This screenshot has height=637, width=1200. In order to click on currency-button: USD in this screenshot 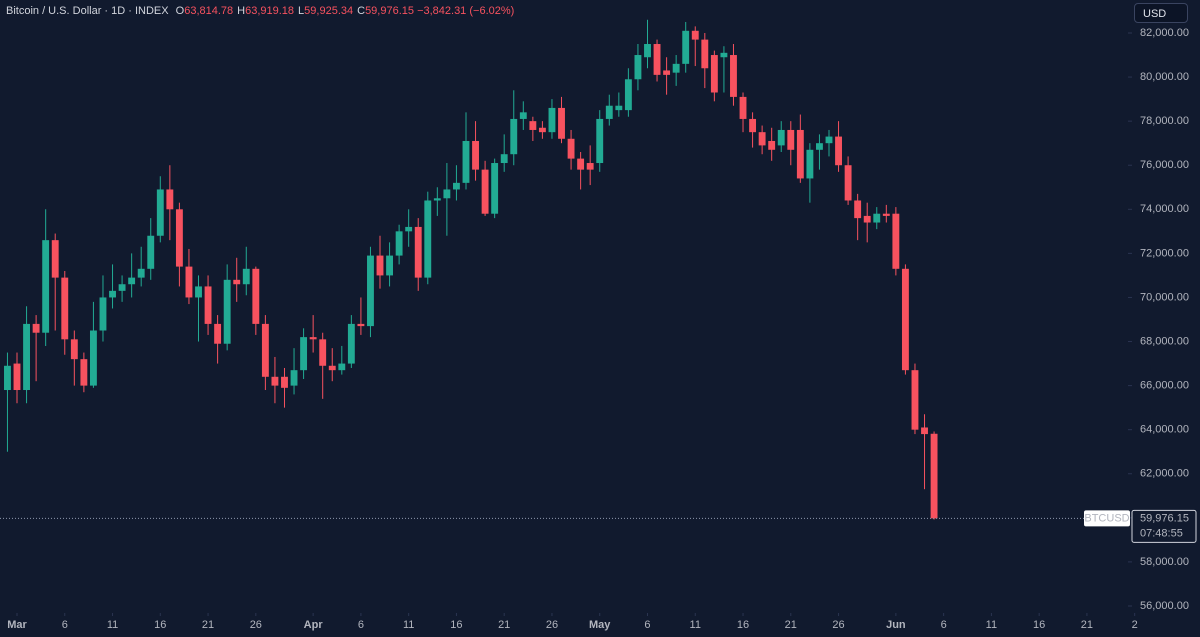, I will do `click(1161, 13)`.